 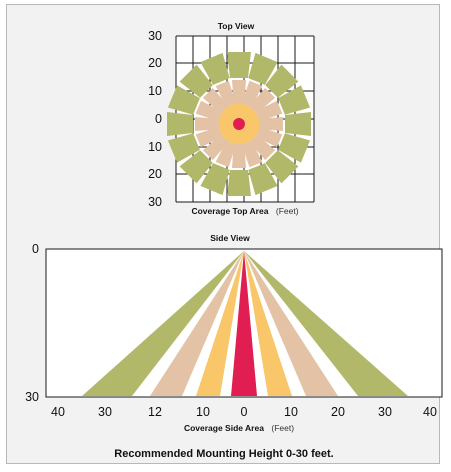 I want to click on top-view-y-tick: 0, so click(x=158, y=119).